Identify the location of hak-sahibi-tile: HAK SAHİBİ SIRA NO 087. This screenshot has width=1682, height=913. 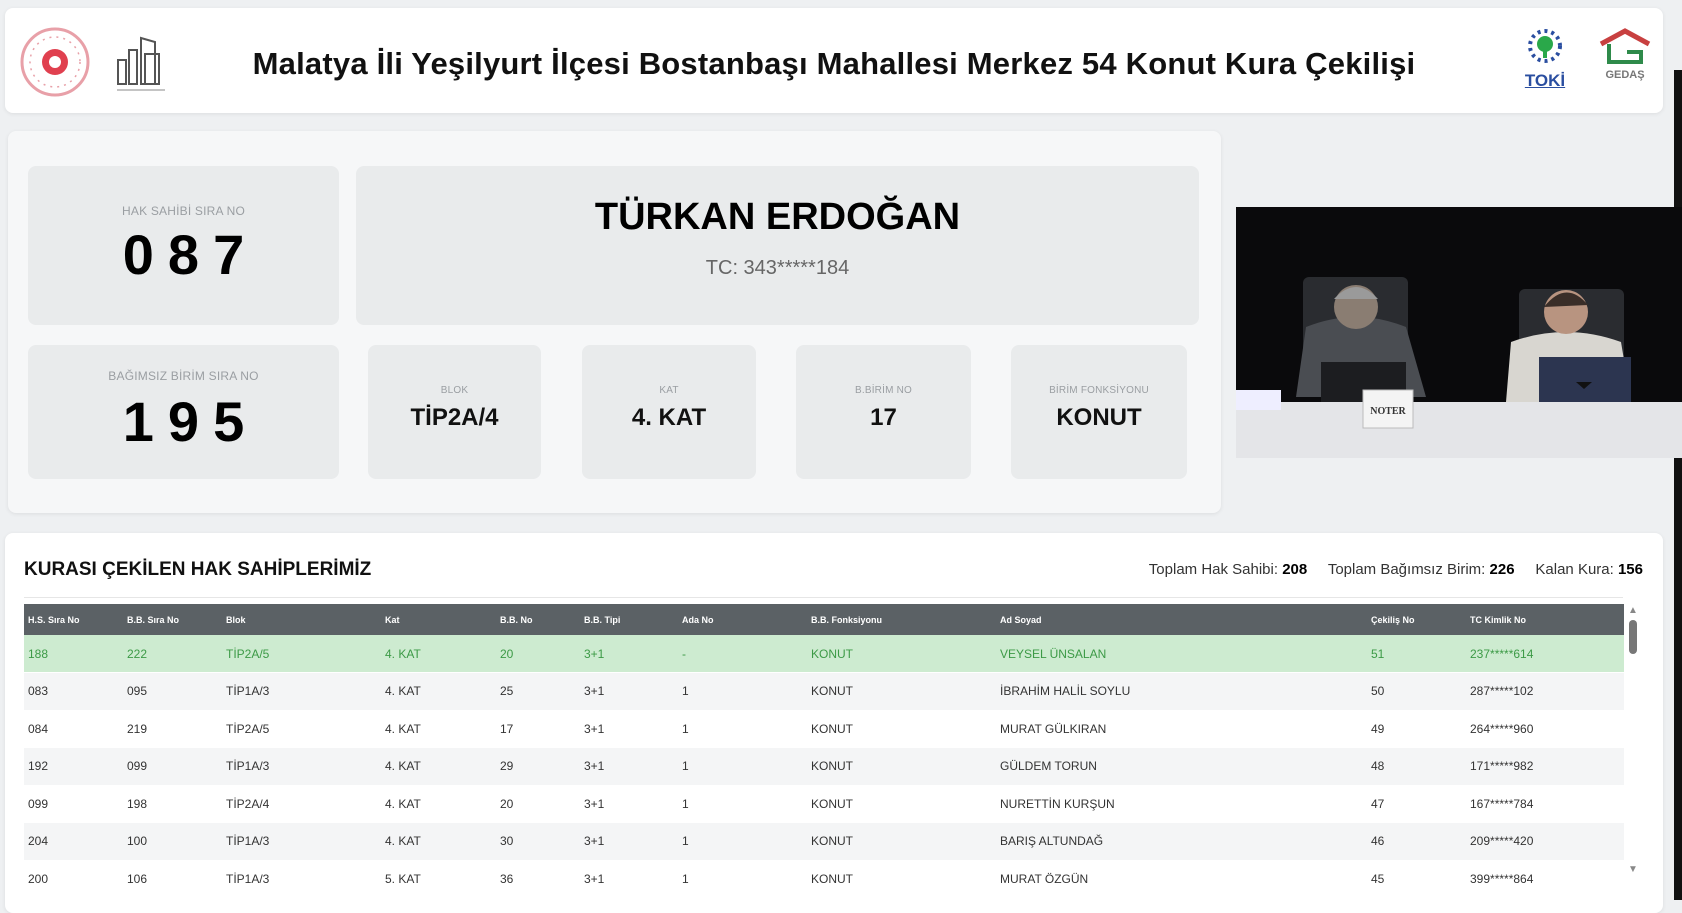
(183, 245).